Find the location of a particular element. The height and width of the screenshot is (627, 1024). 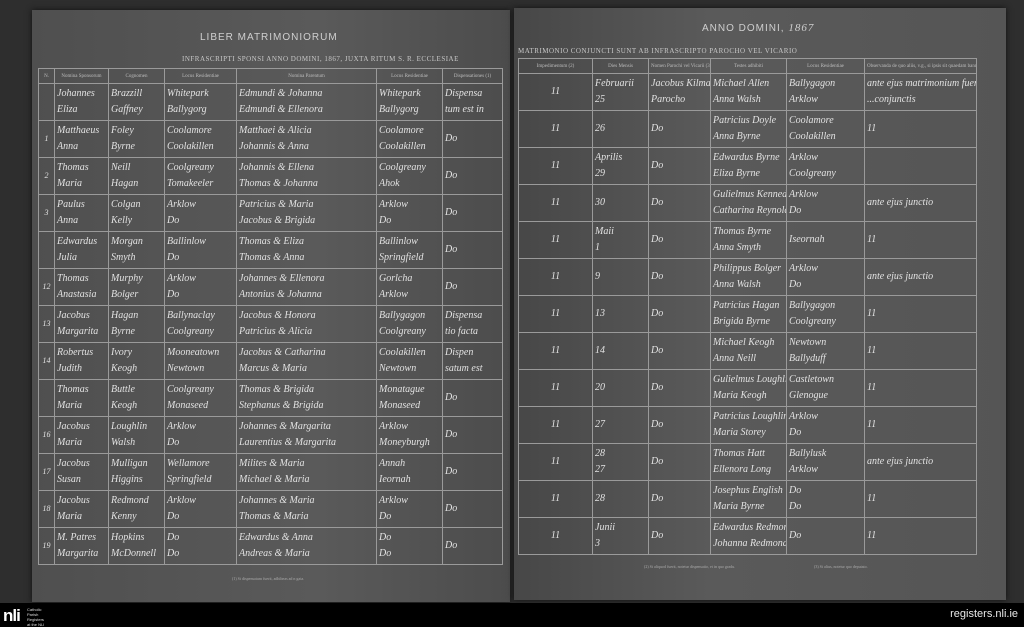

marriage-date: 28 is located at coordinates (620, 499).